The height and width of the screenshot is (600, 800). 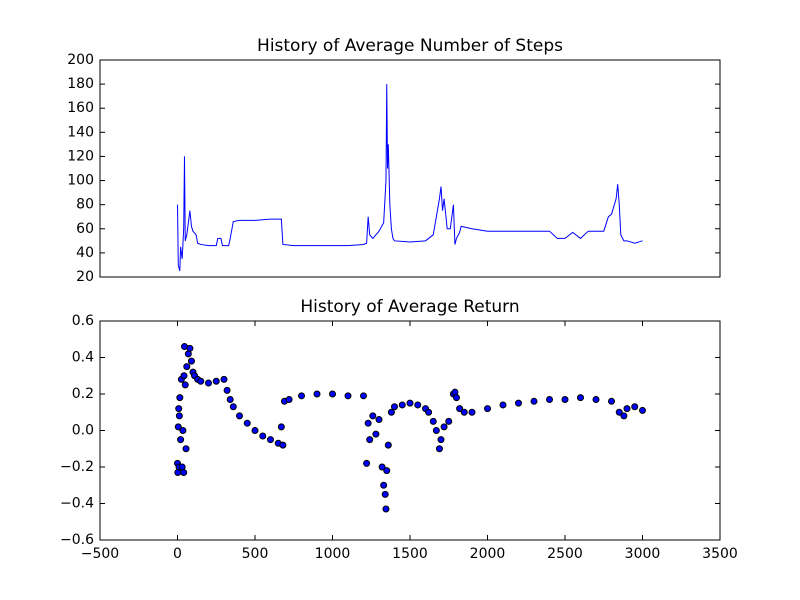 What do you see at coordinates (720, 554) in the screenshot?
I see `x-tick-label: 3500` at bounding box center [720, 554].